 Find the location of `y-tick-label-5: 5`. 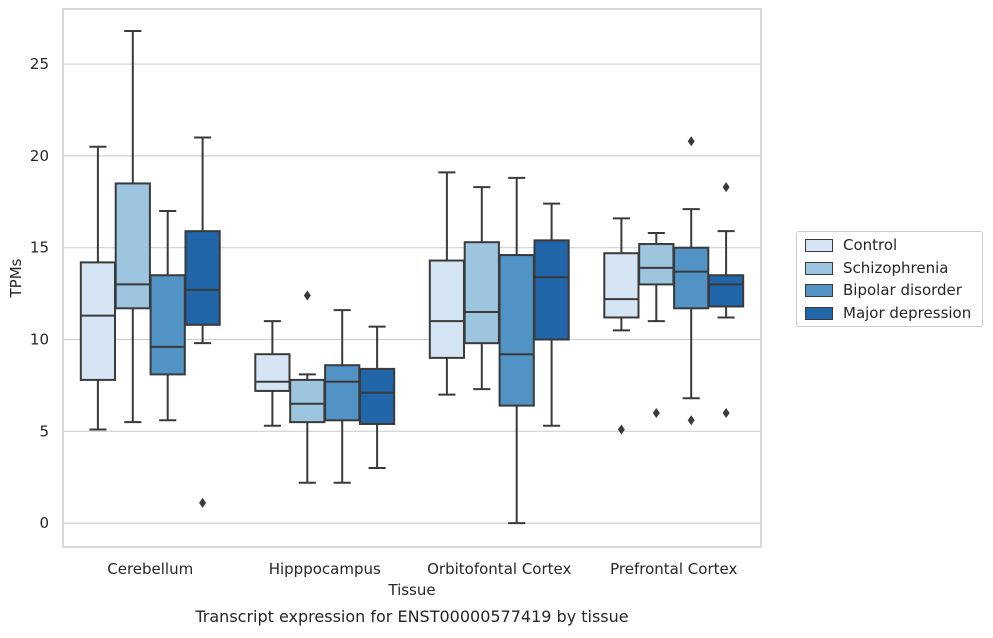

y-tick-label-5: 5 is located at coordinates (44, 431).